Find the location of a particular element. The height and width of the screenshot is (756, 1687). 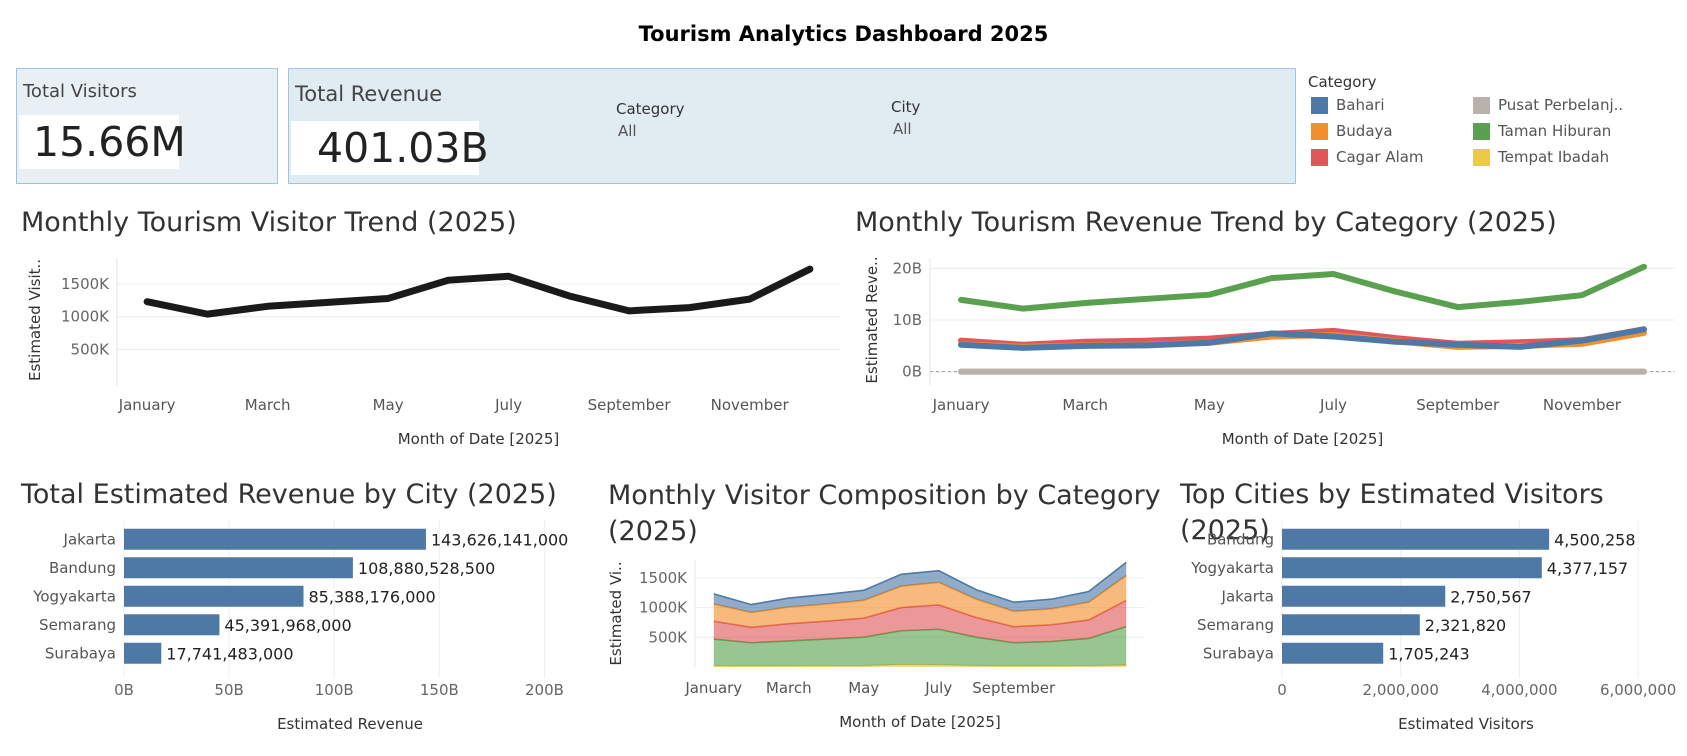

y-tick-label: 500K is located at coordinates (669, 637).